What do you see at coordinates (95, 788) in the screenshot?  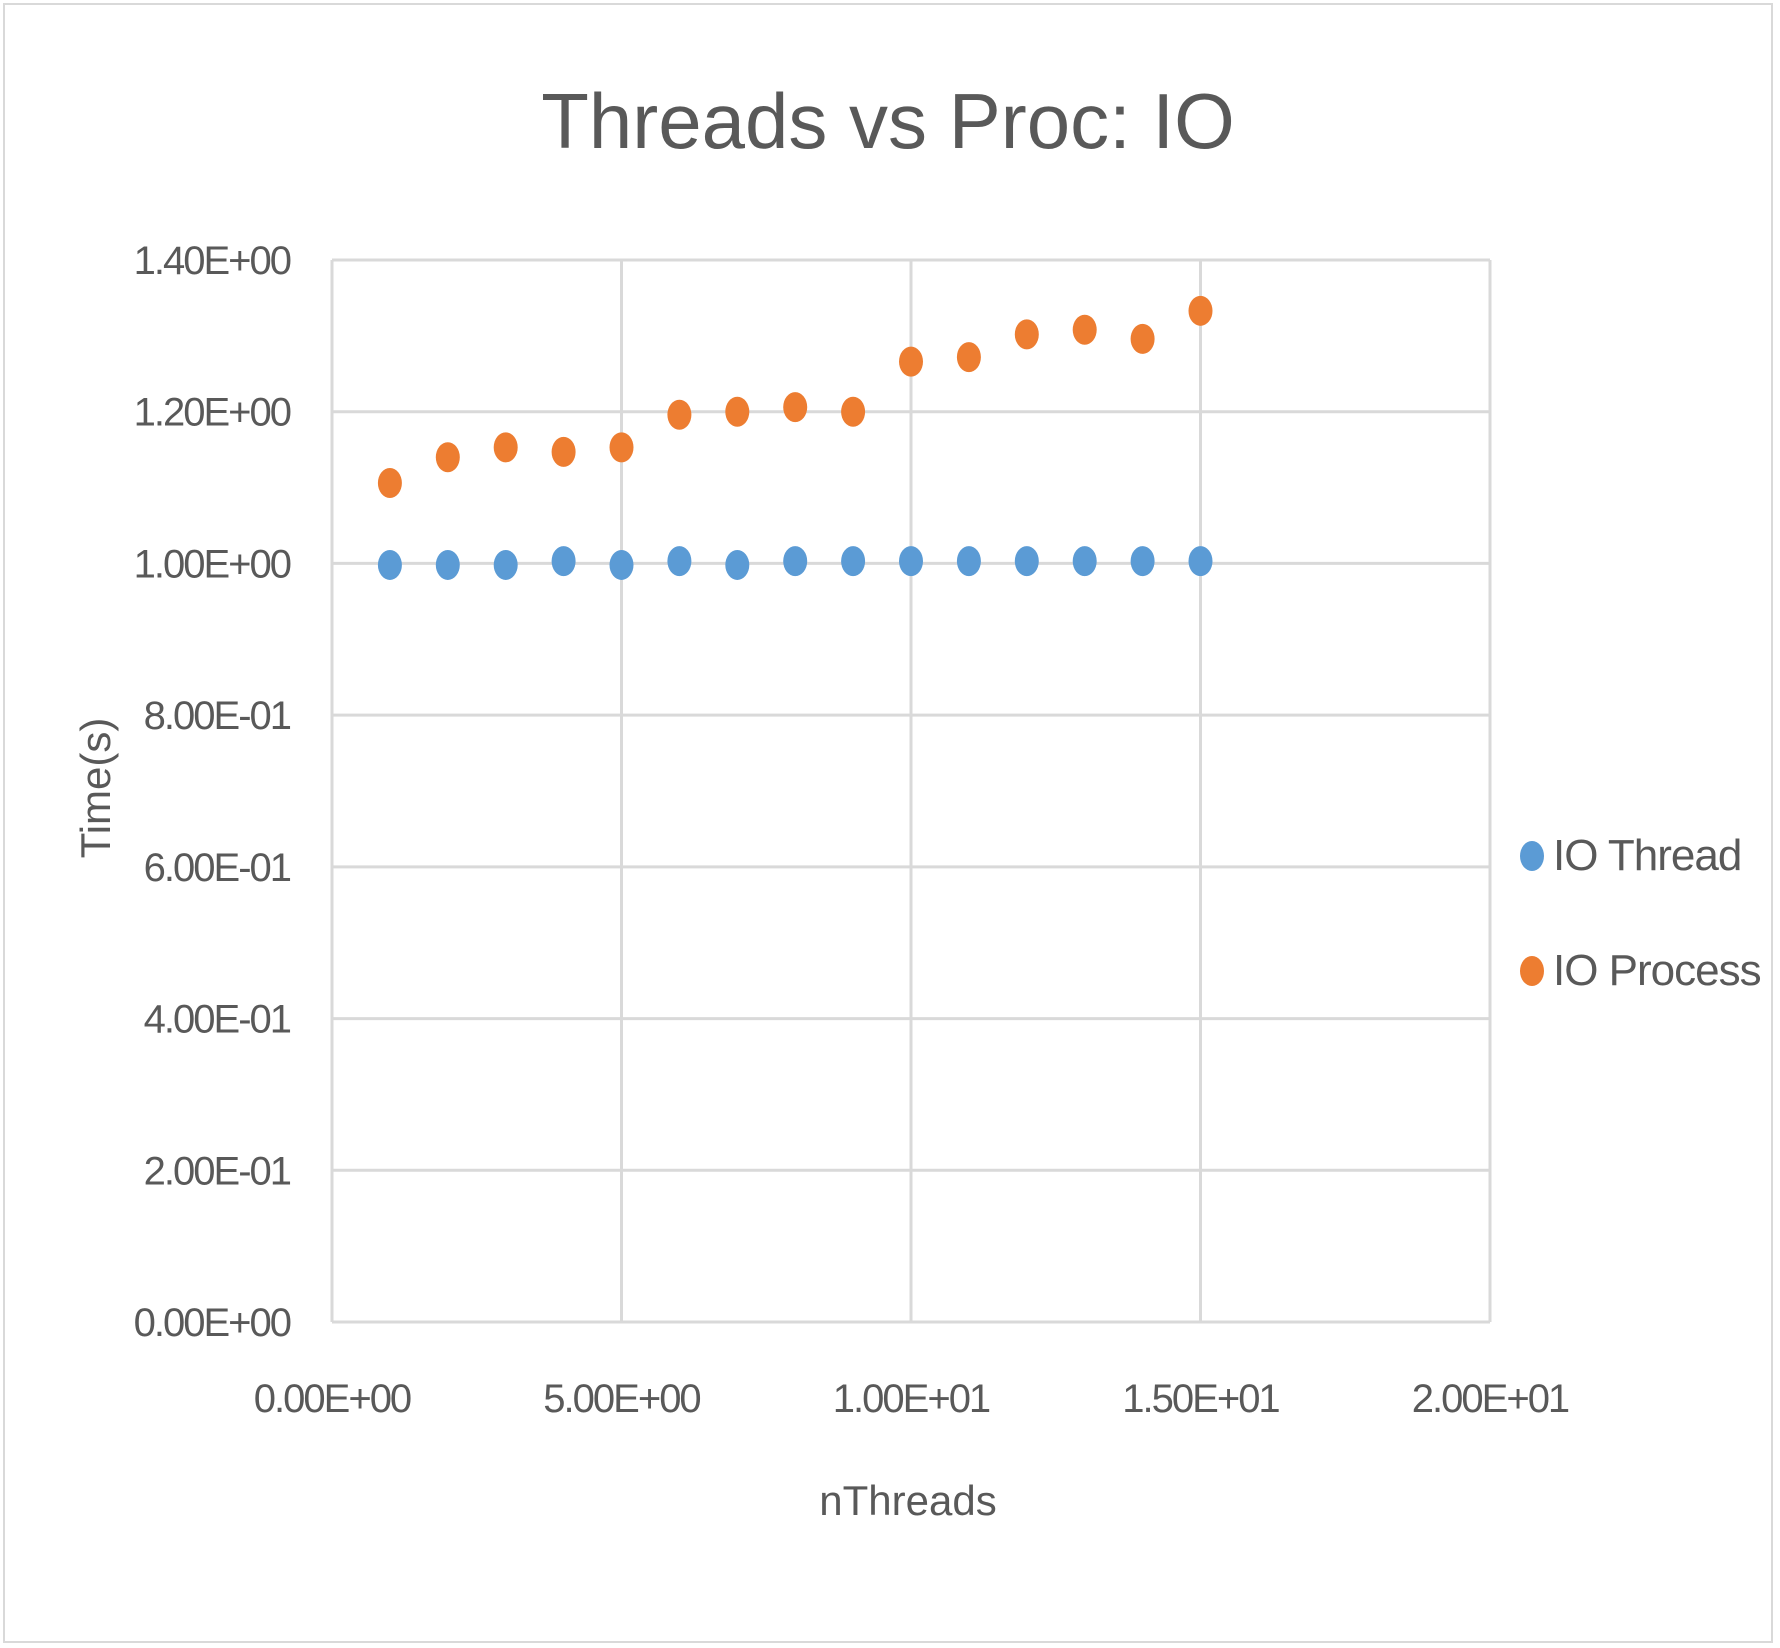 I see `y-axis-title: Time(s)` at bounding box center [95, 788].